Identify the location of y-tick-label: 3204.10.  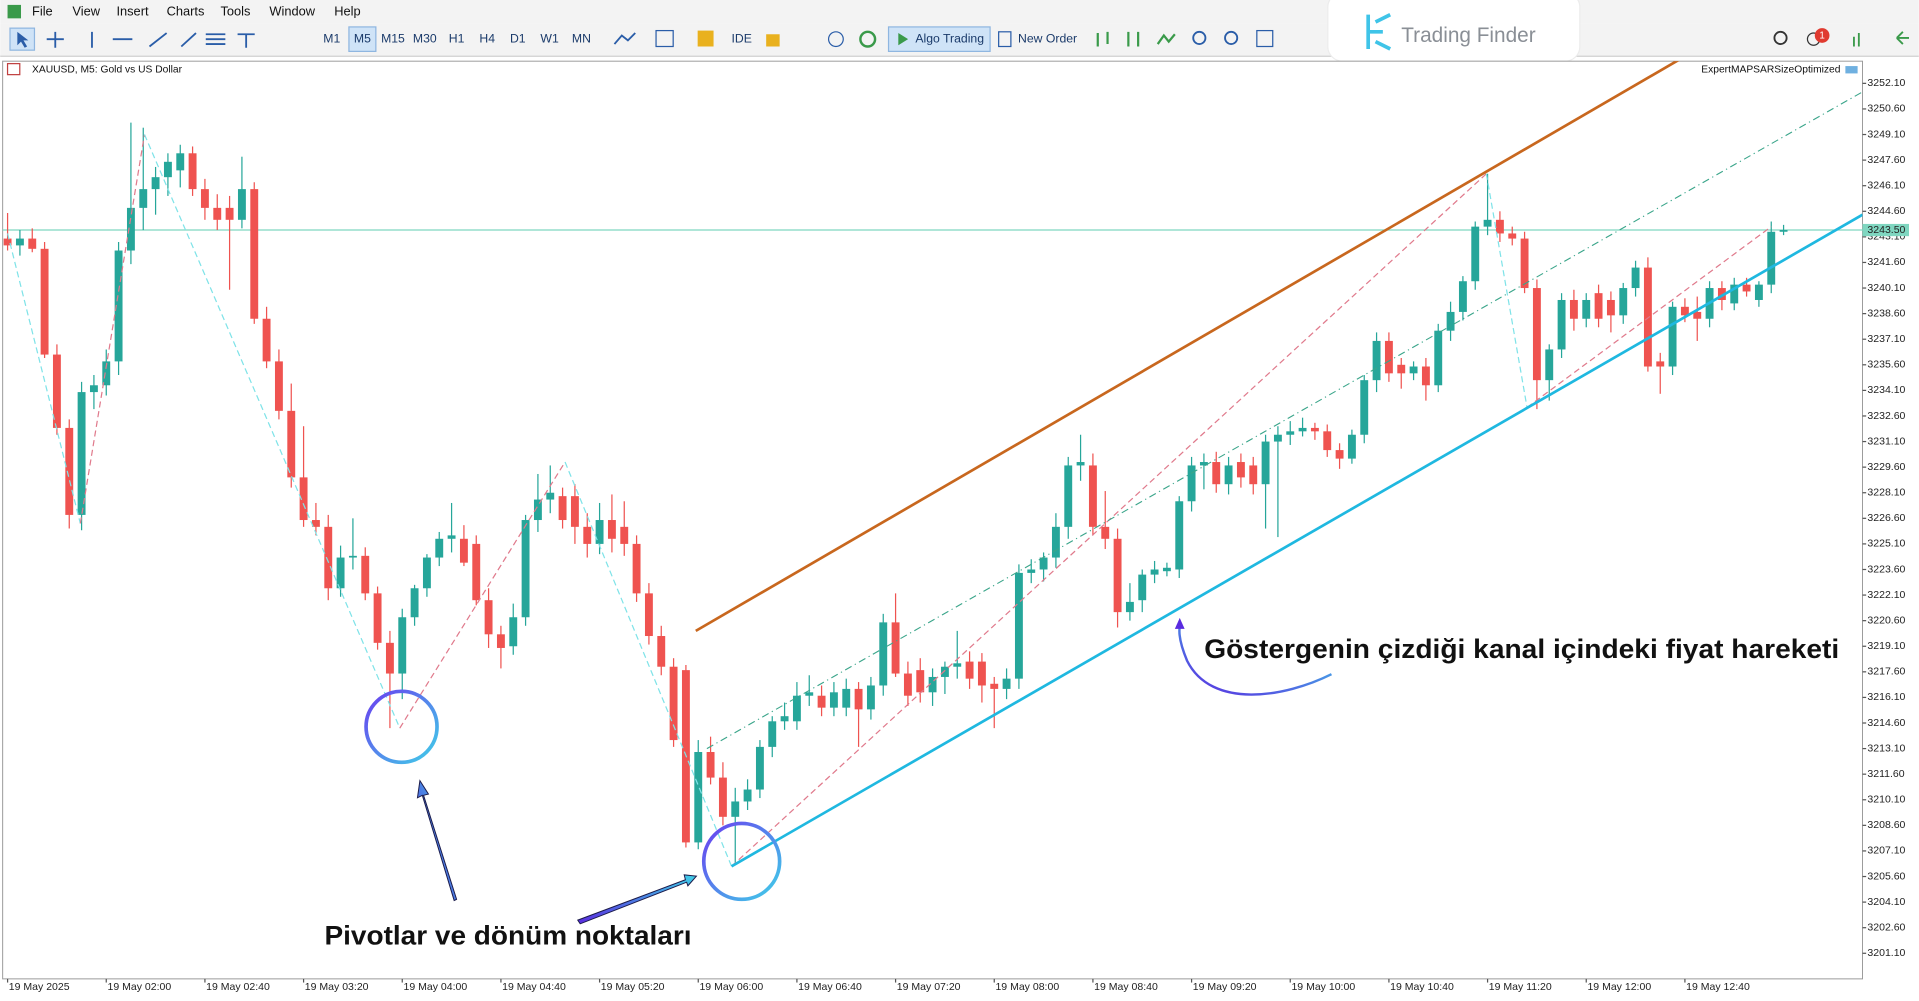
(1886, 902).